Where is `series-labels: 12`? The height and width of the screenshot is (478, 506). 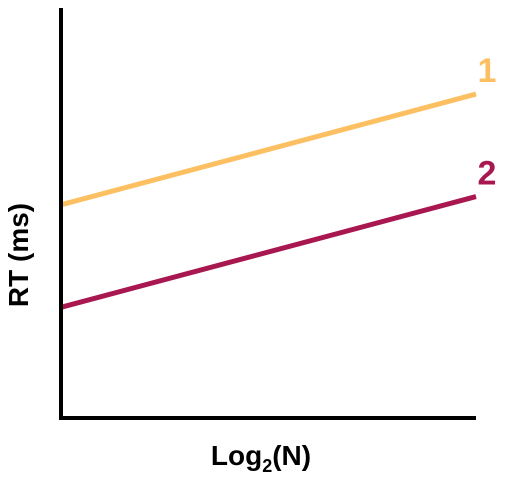 series-labels: 12 is located at coordinates (487, 122).